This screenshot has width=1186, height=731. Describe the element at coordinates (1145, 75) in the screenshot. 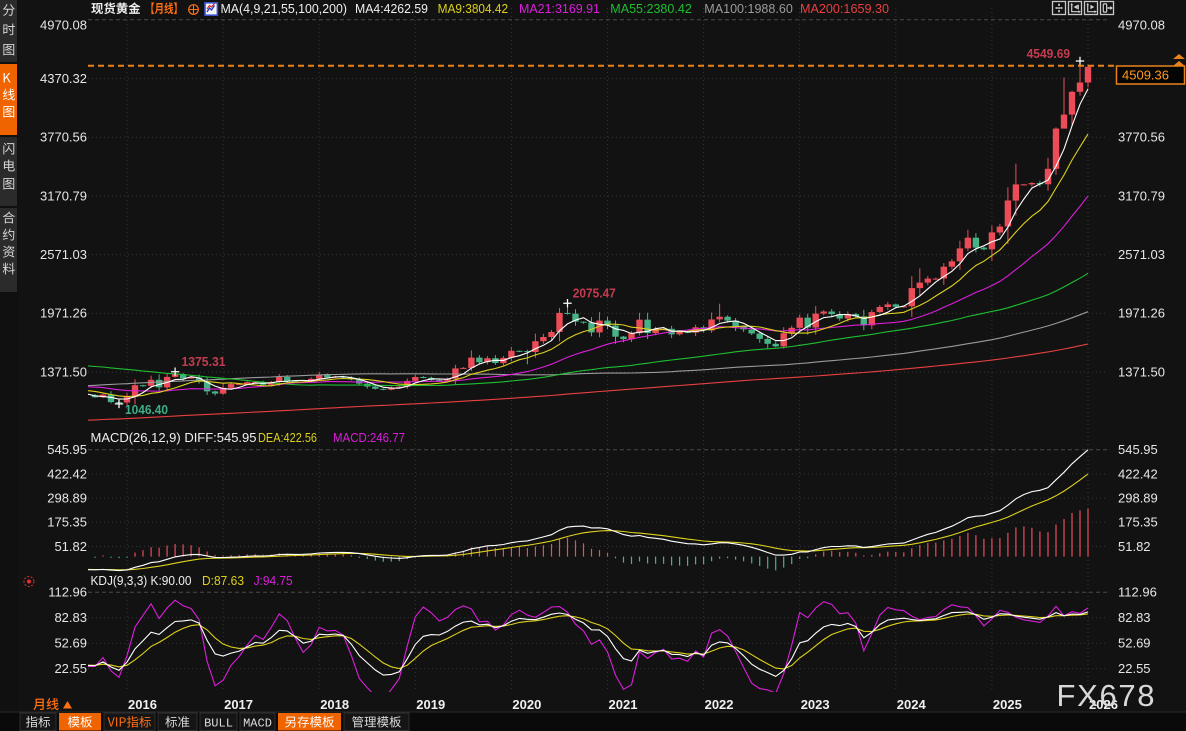

I see `svg-text: 4509.36` at that location.